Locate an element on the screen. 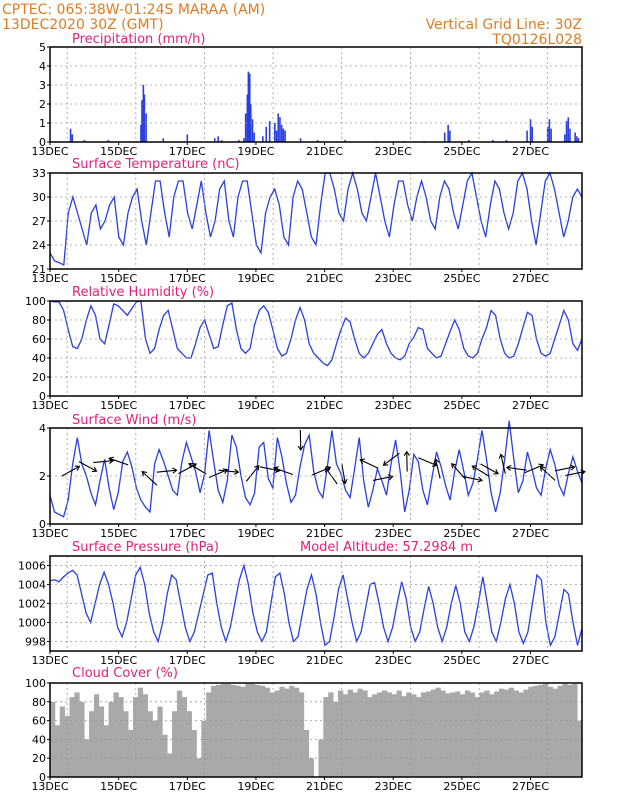 The height and width of the screenshot is (800, 618). rh-ytick-label: 60 is located at coordinates (39, 339).